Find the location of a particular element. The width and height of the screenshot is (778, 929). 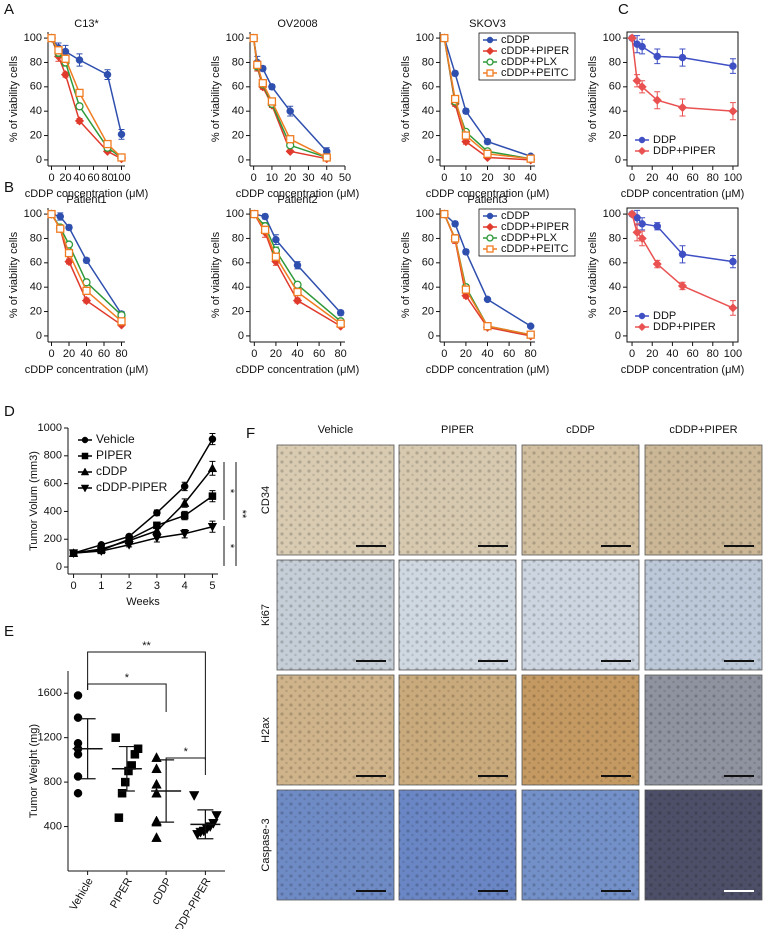

x-tick-label: cDDP-PIPER is located at coordinates (191, 902).